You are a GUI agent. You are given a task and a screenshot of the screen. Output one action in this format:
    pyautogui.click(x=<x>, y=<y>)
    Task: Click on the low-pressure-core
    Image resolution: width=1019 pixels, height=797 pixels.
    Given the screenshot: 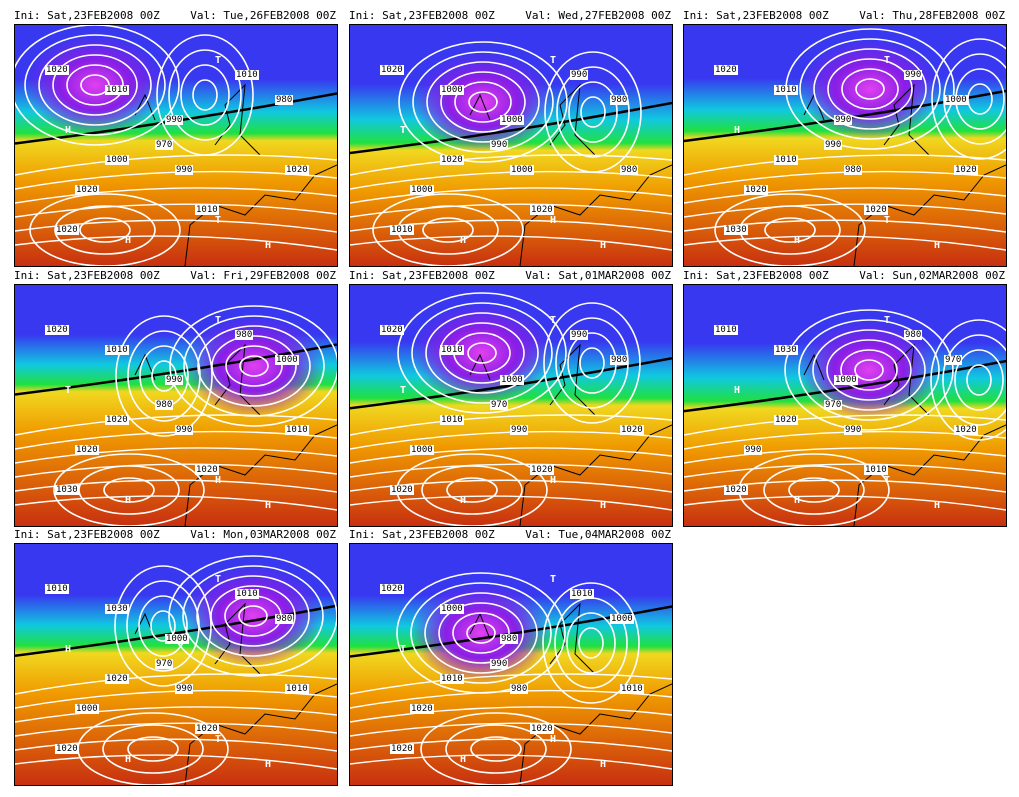 What is the action you would take?
    pyautogui.click(x=254, y=366)
    